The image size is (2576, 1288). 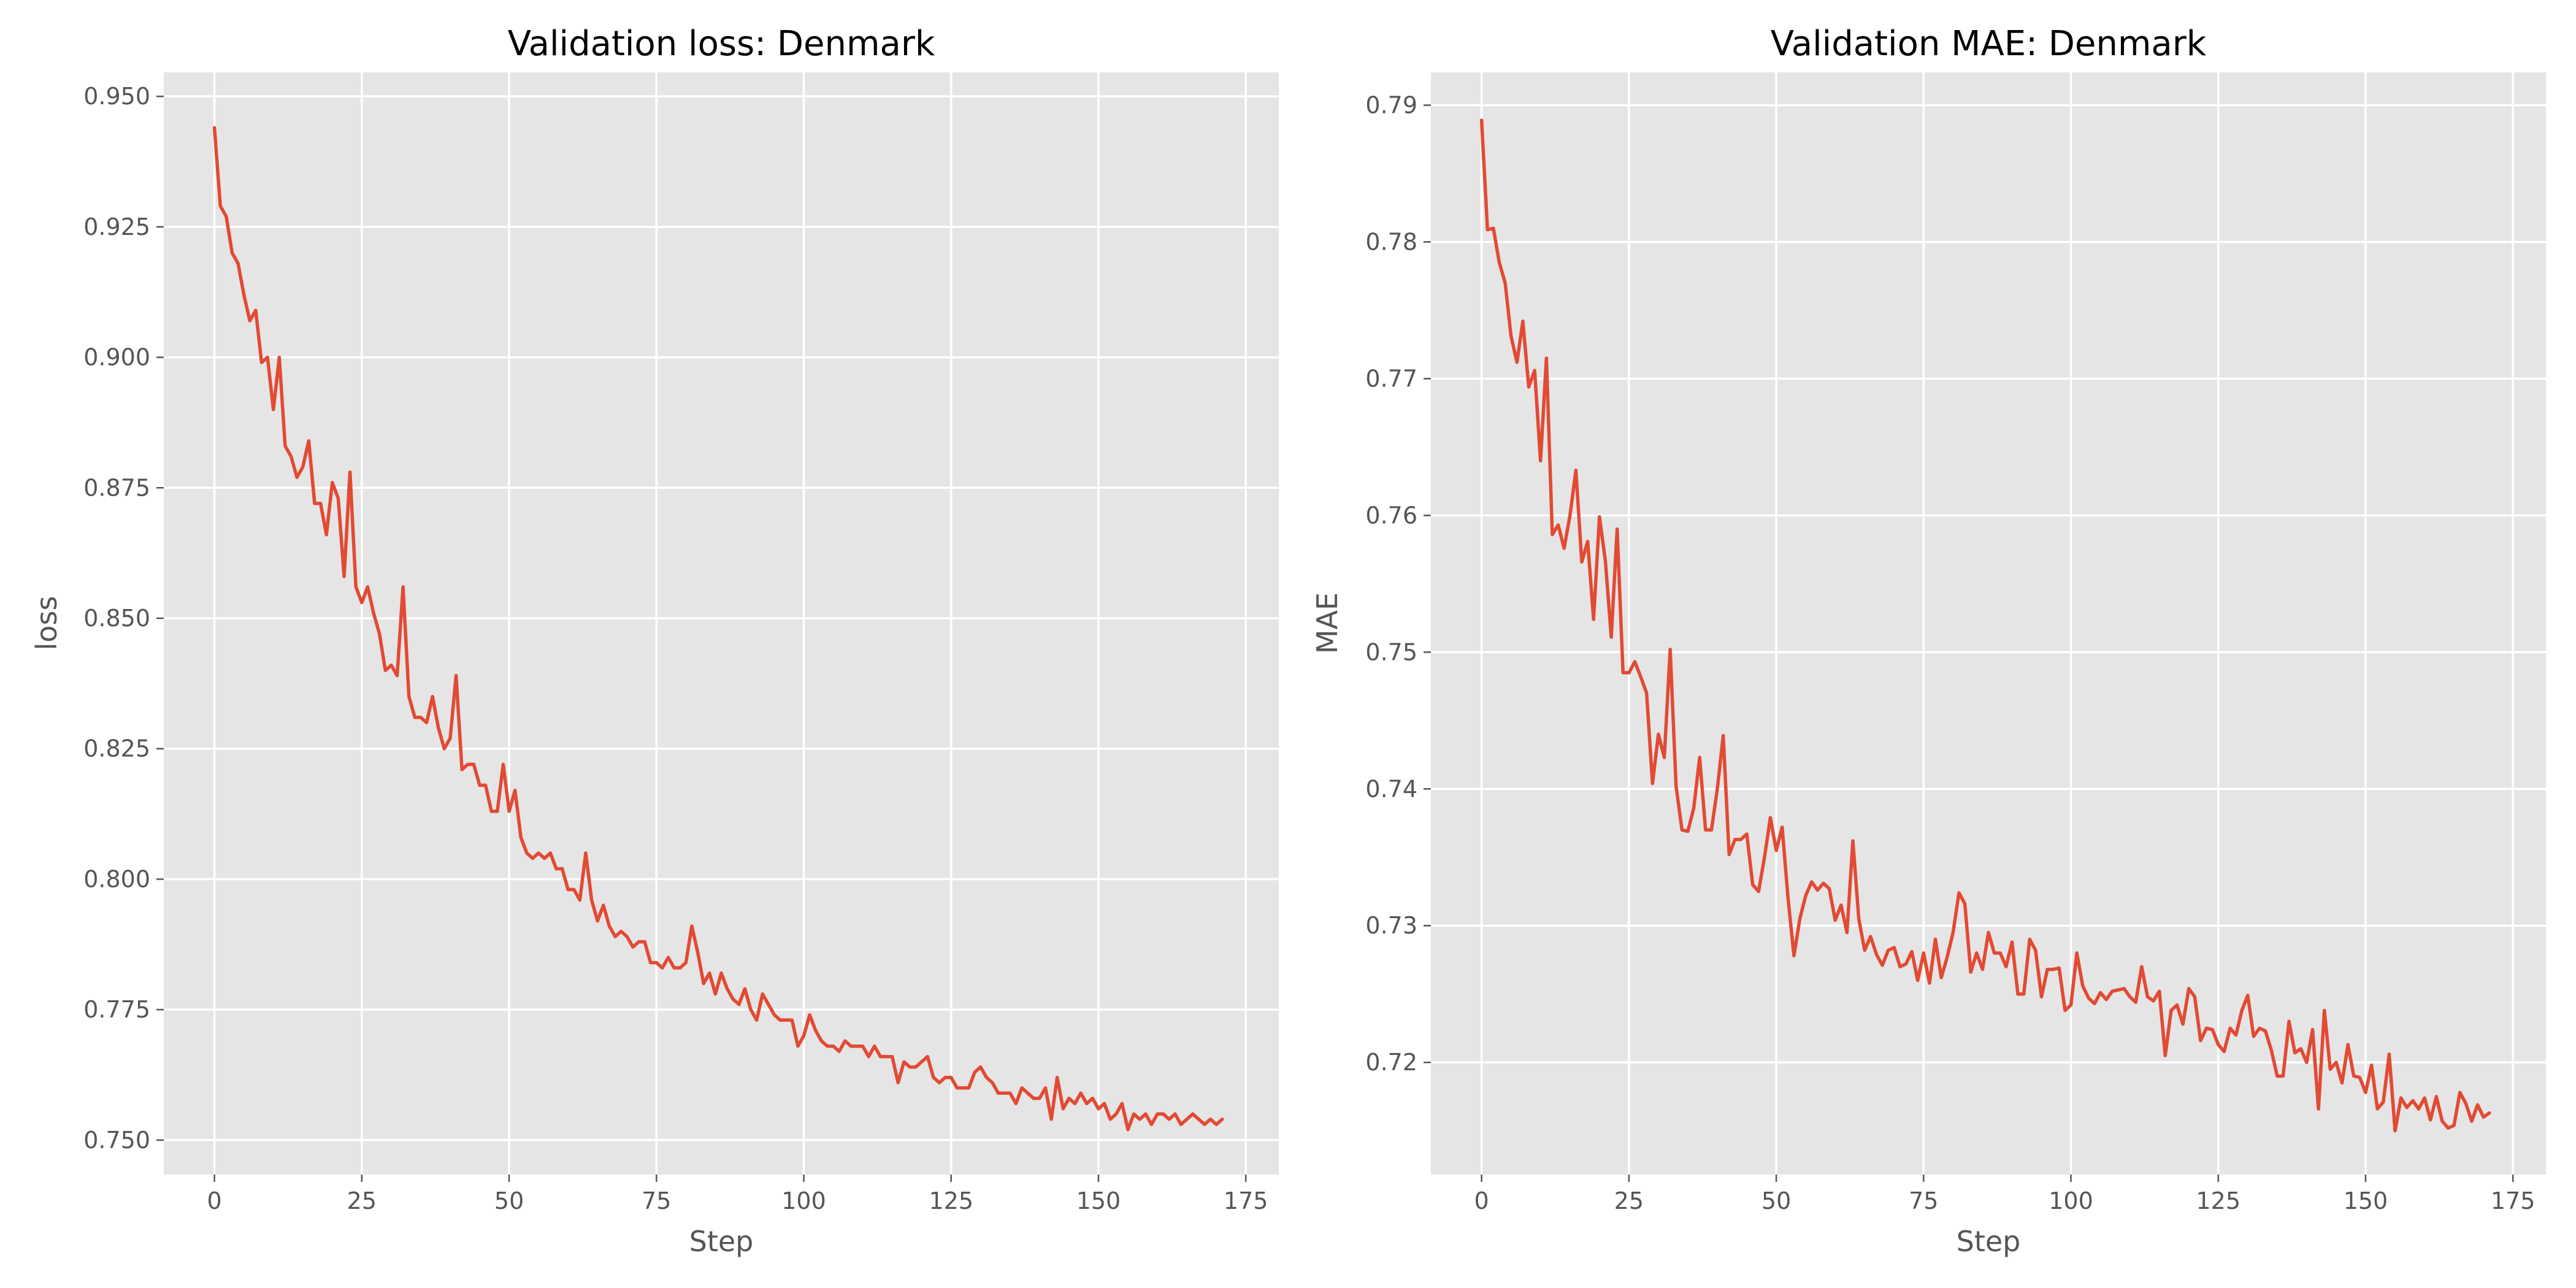 I want to click on mae-y-tick-label: 0.75, so click(x=1391, y=651).